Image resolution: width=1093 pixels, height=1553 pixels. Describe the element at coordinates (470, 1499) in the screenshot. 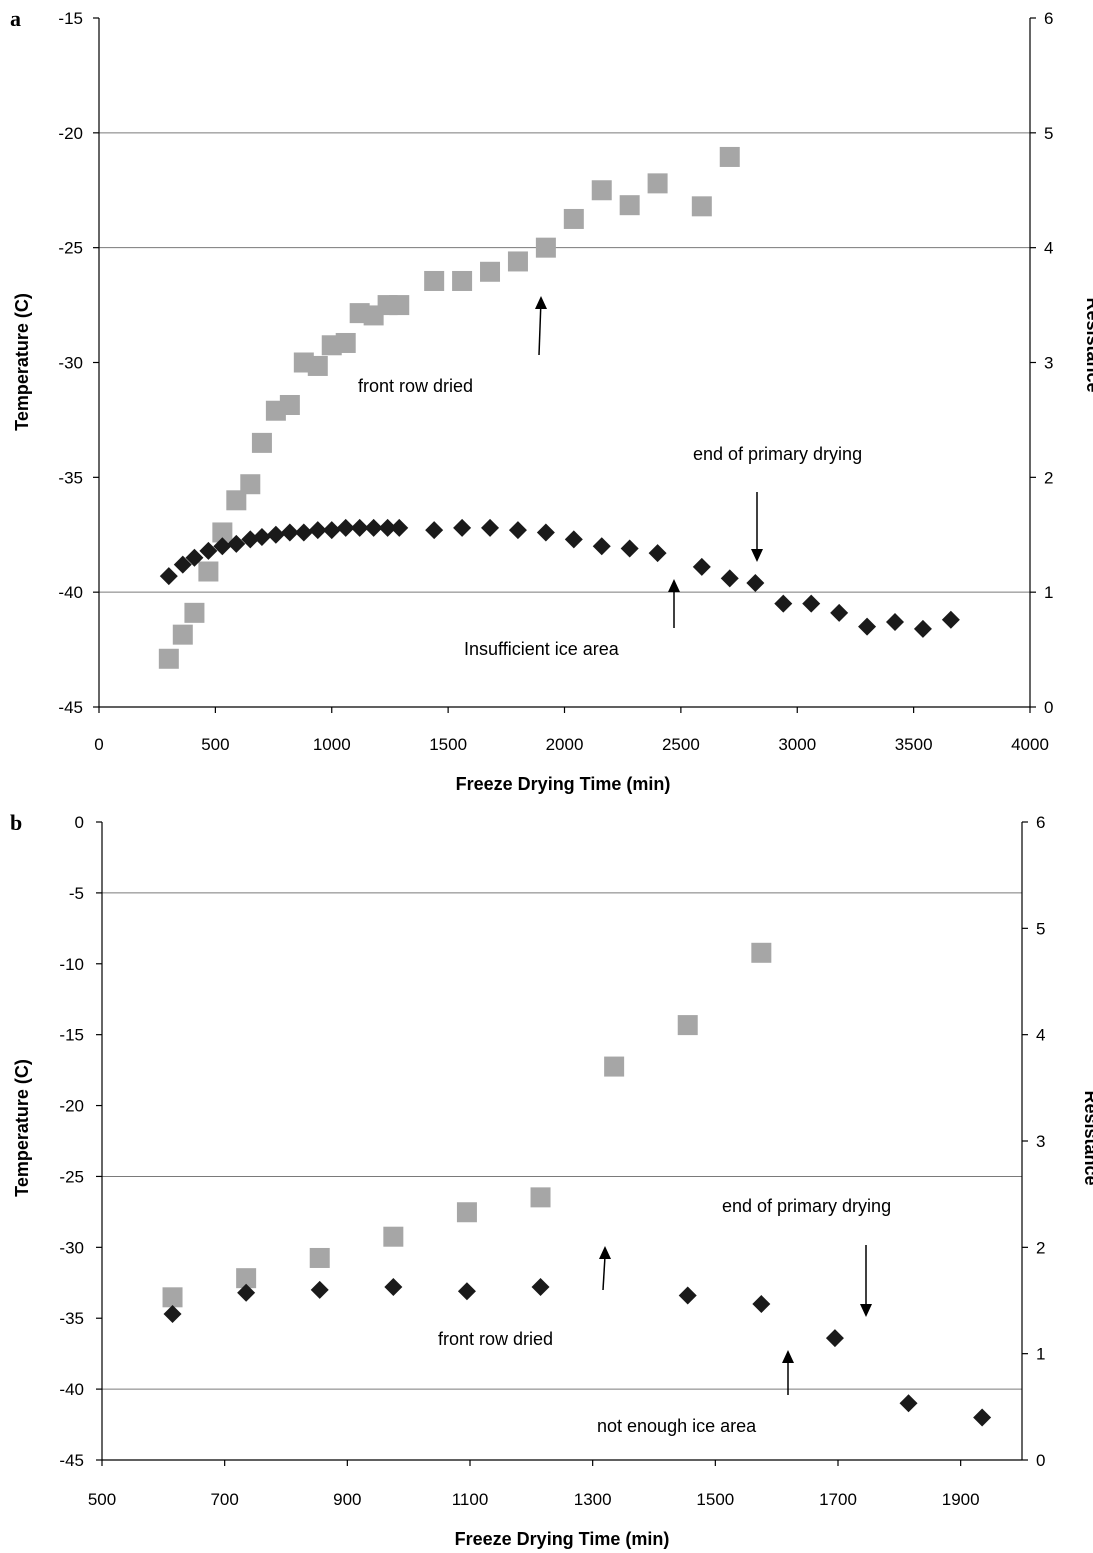

I see `x-tick-label: 1100` at that location.